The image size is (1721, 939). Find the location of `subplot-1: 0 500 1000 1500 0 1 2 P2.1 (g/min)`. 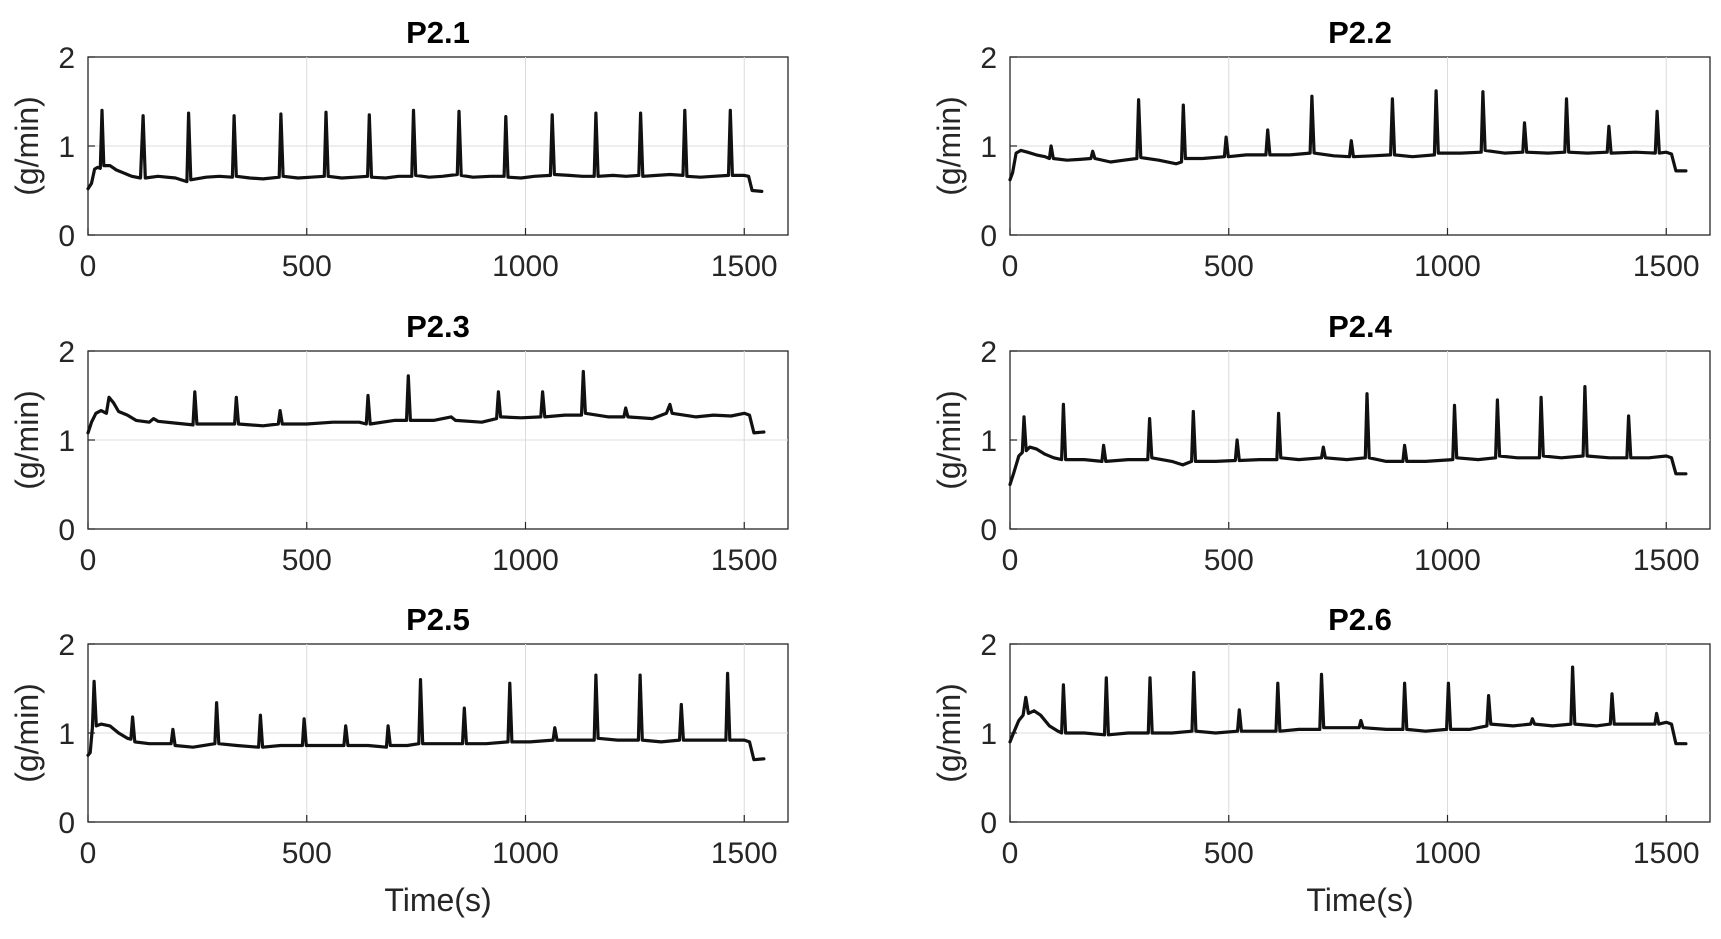

subplot-1: 0 500 1000 1500 0 1 2 P2.1 (g/min) is located at coordinates (399, 149).